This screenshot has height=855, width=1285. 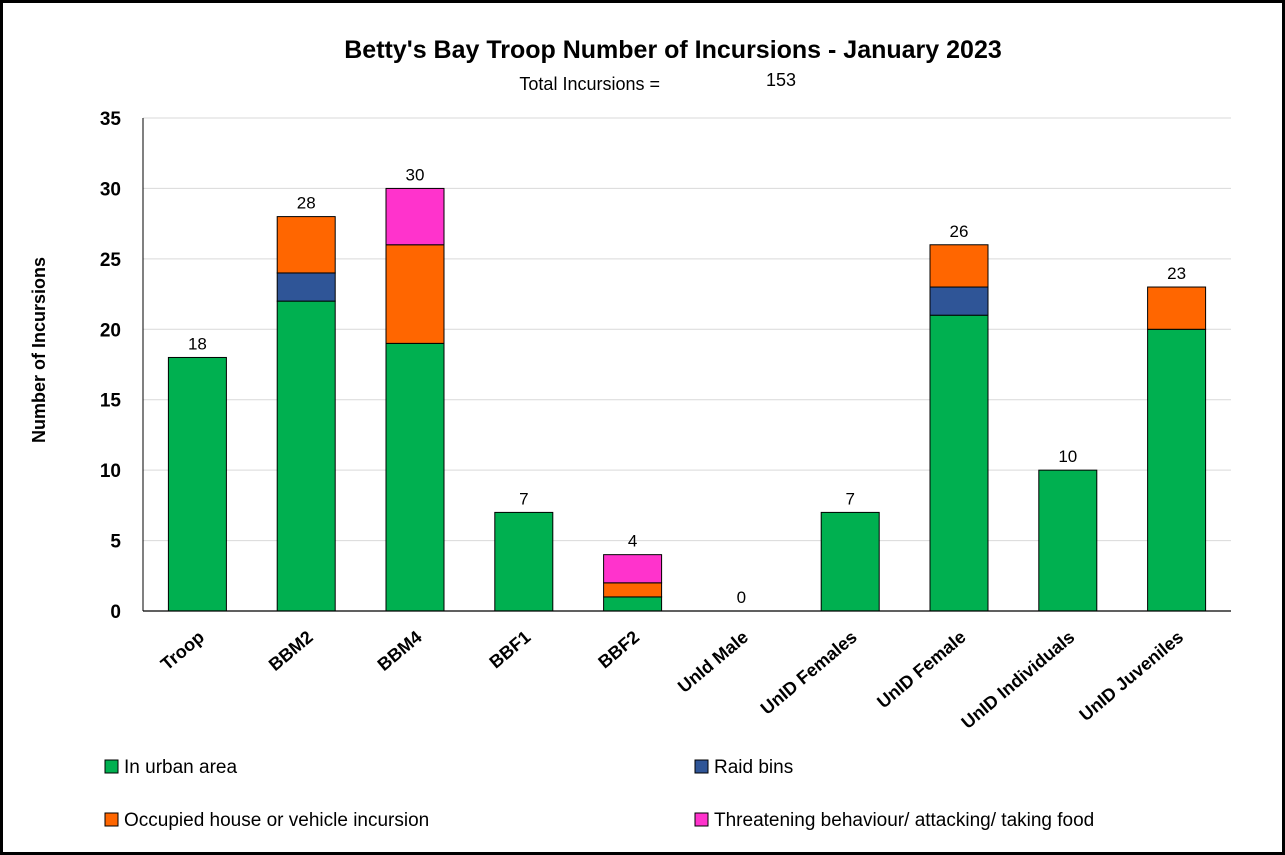 What do you see at coordinates (701, 766) in the screenshot?
I see `legend-swatch-raid-bins` at bounding box center [701, 766].